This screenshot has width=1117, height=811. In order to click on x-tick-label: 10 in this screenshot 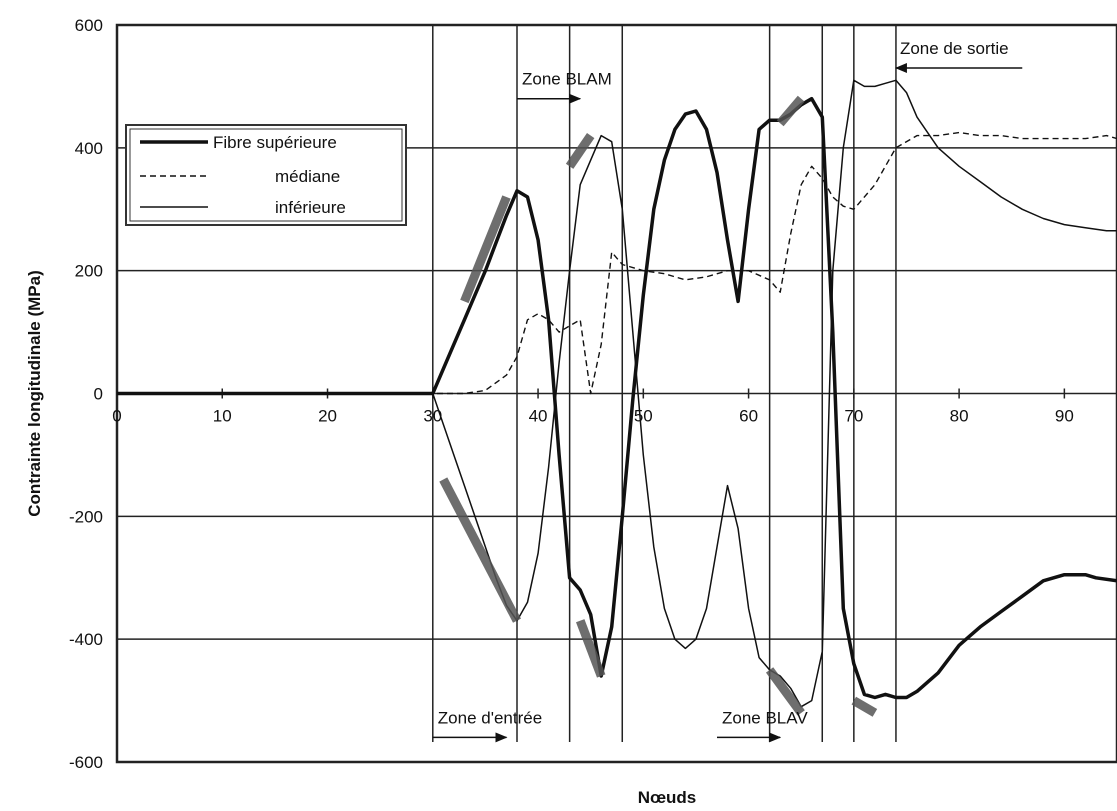, I will do `click(222, 416)`.